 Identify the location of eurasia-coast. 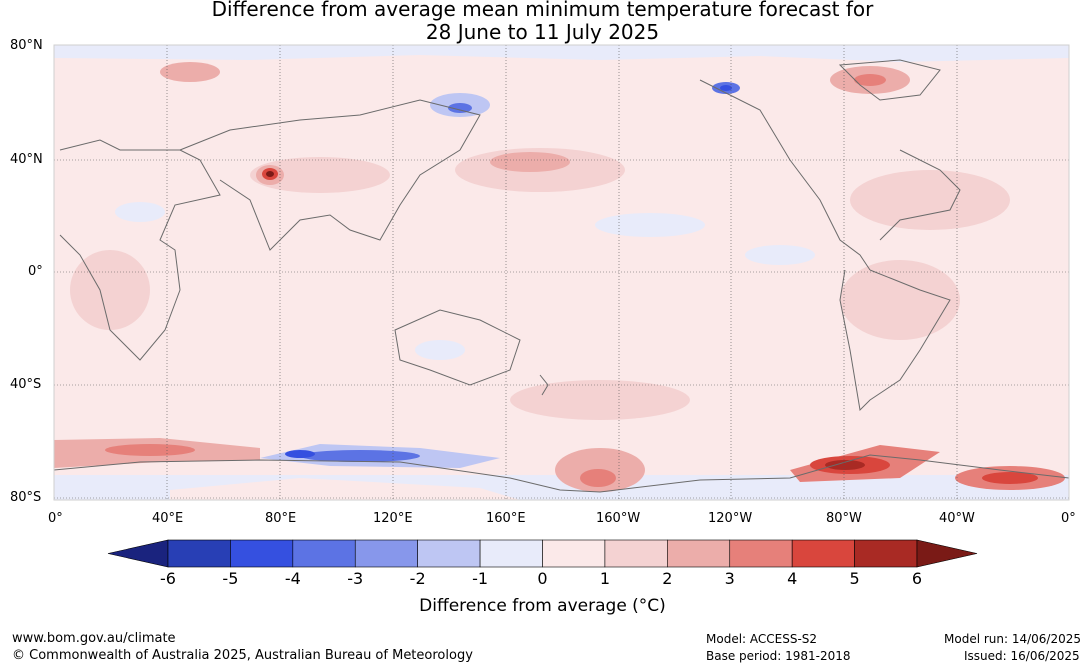
(330, 175).